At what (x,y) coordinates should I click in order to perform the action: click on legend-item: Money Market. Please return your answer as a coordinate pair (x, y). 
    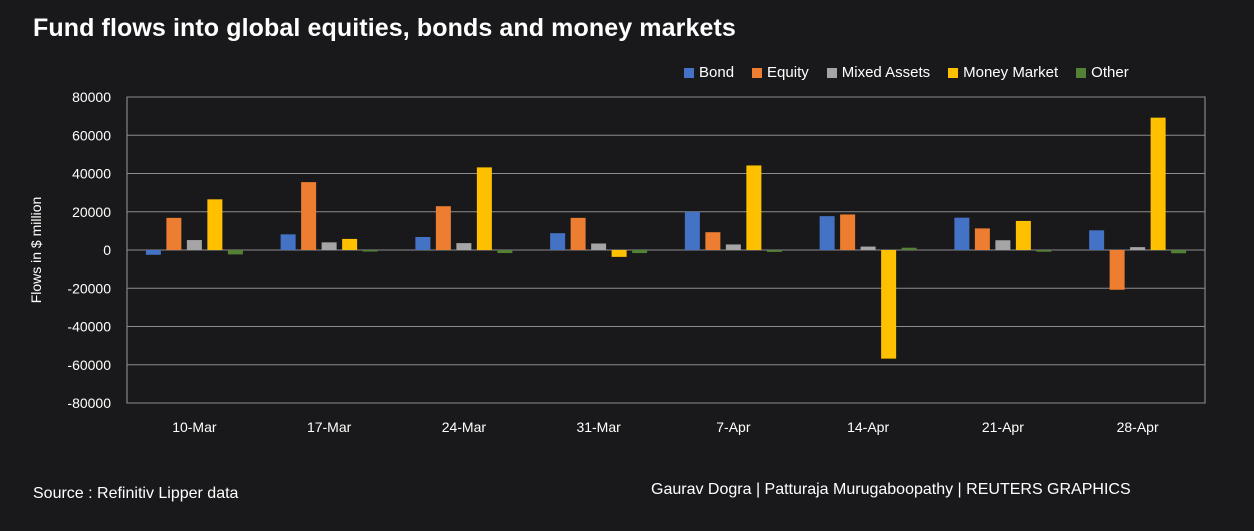
    Looking at the image, I should click on (1003, 72).